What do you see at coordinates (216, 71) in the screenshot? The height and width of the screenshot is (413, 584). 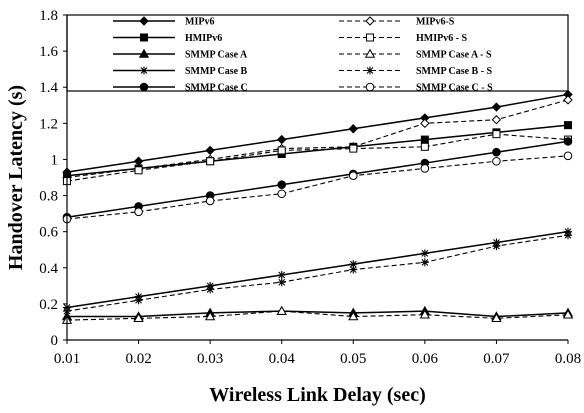 I see `legend-label: SMMP Case B` at bounding box center [216, 71].